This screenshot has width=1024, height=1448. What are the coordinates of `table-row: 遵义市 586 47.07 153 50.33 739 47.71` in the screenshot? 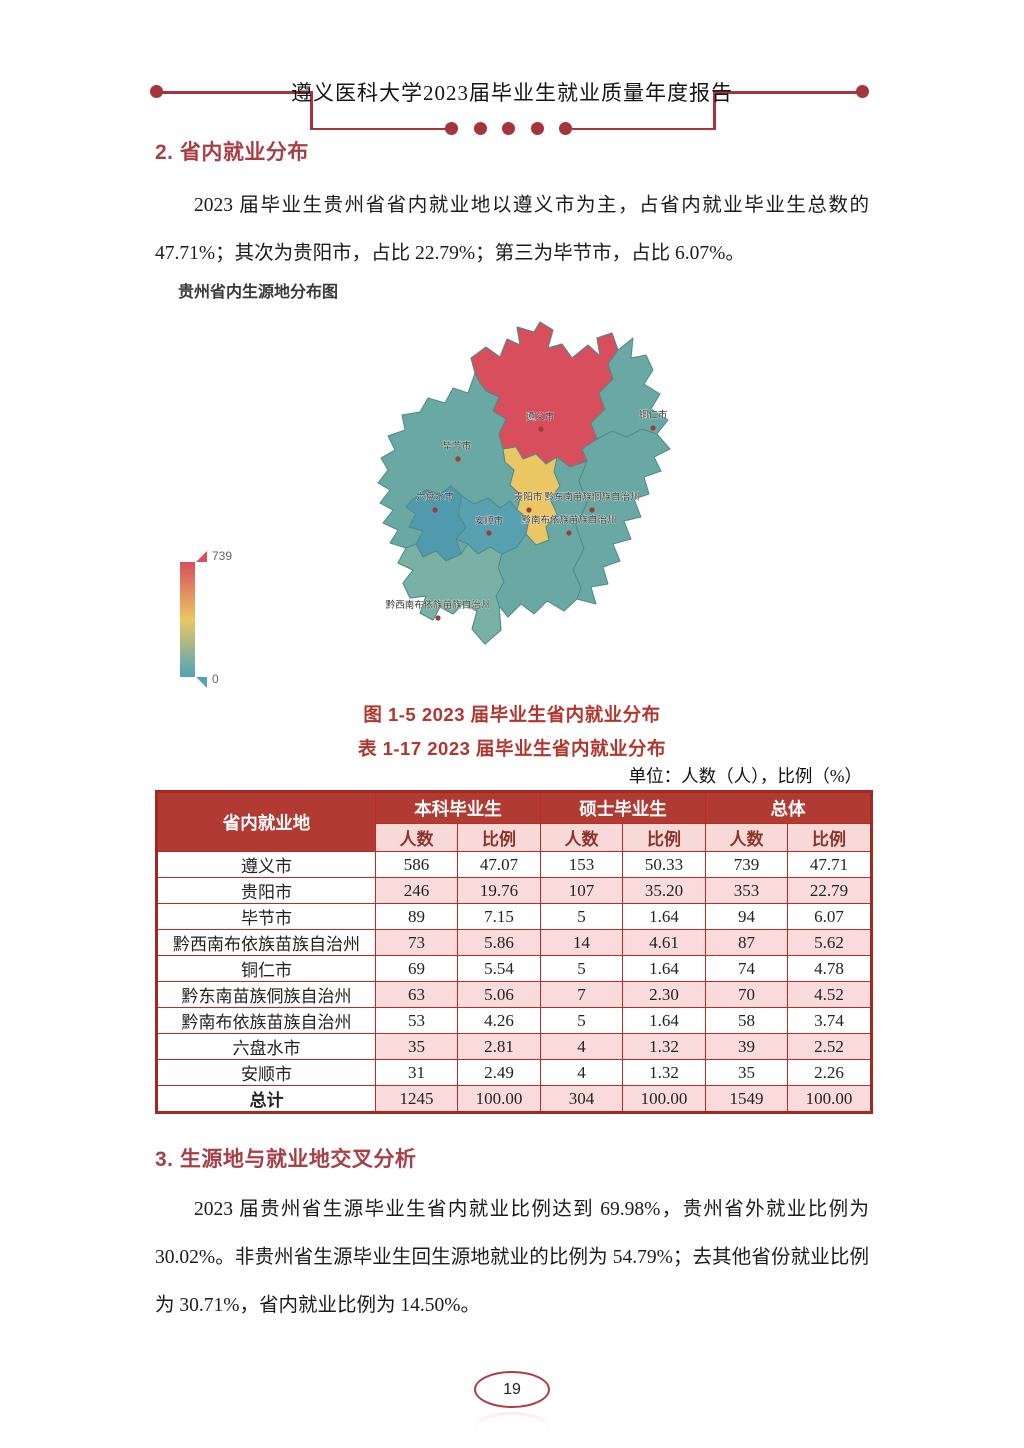 It's located at (514, 864).